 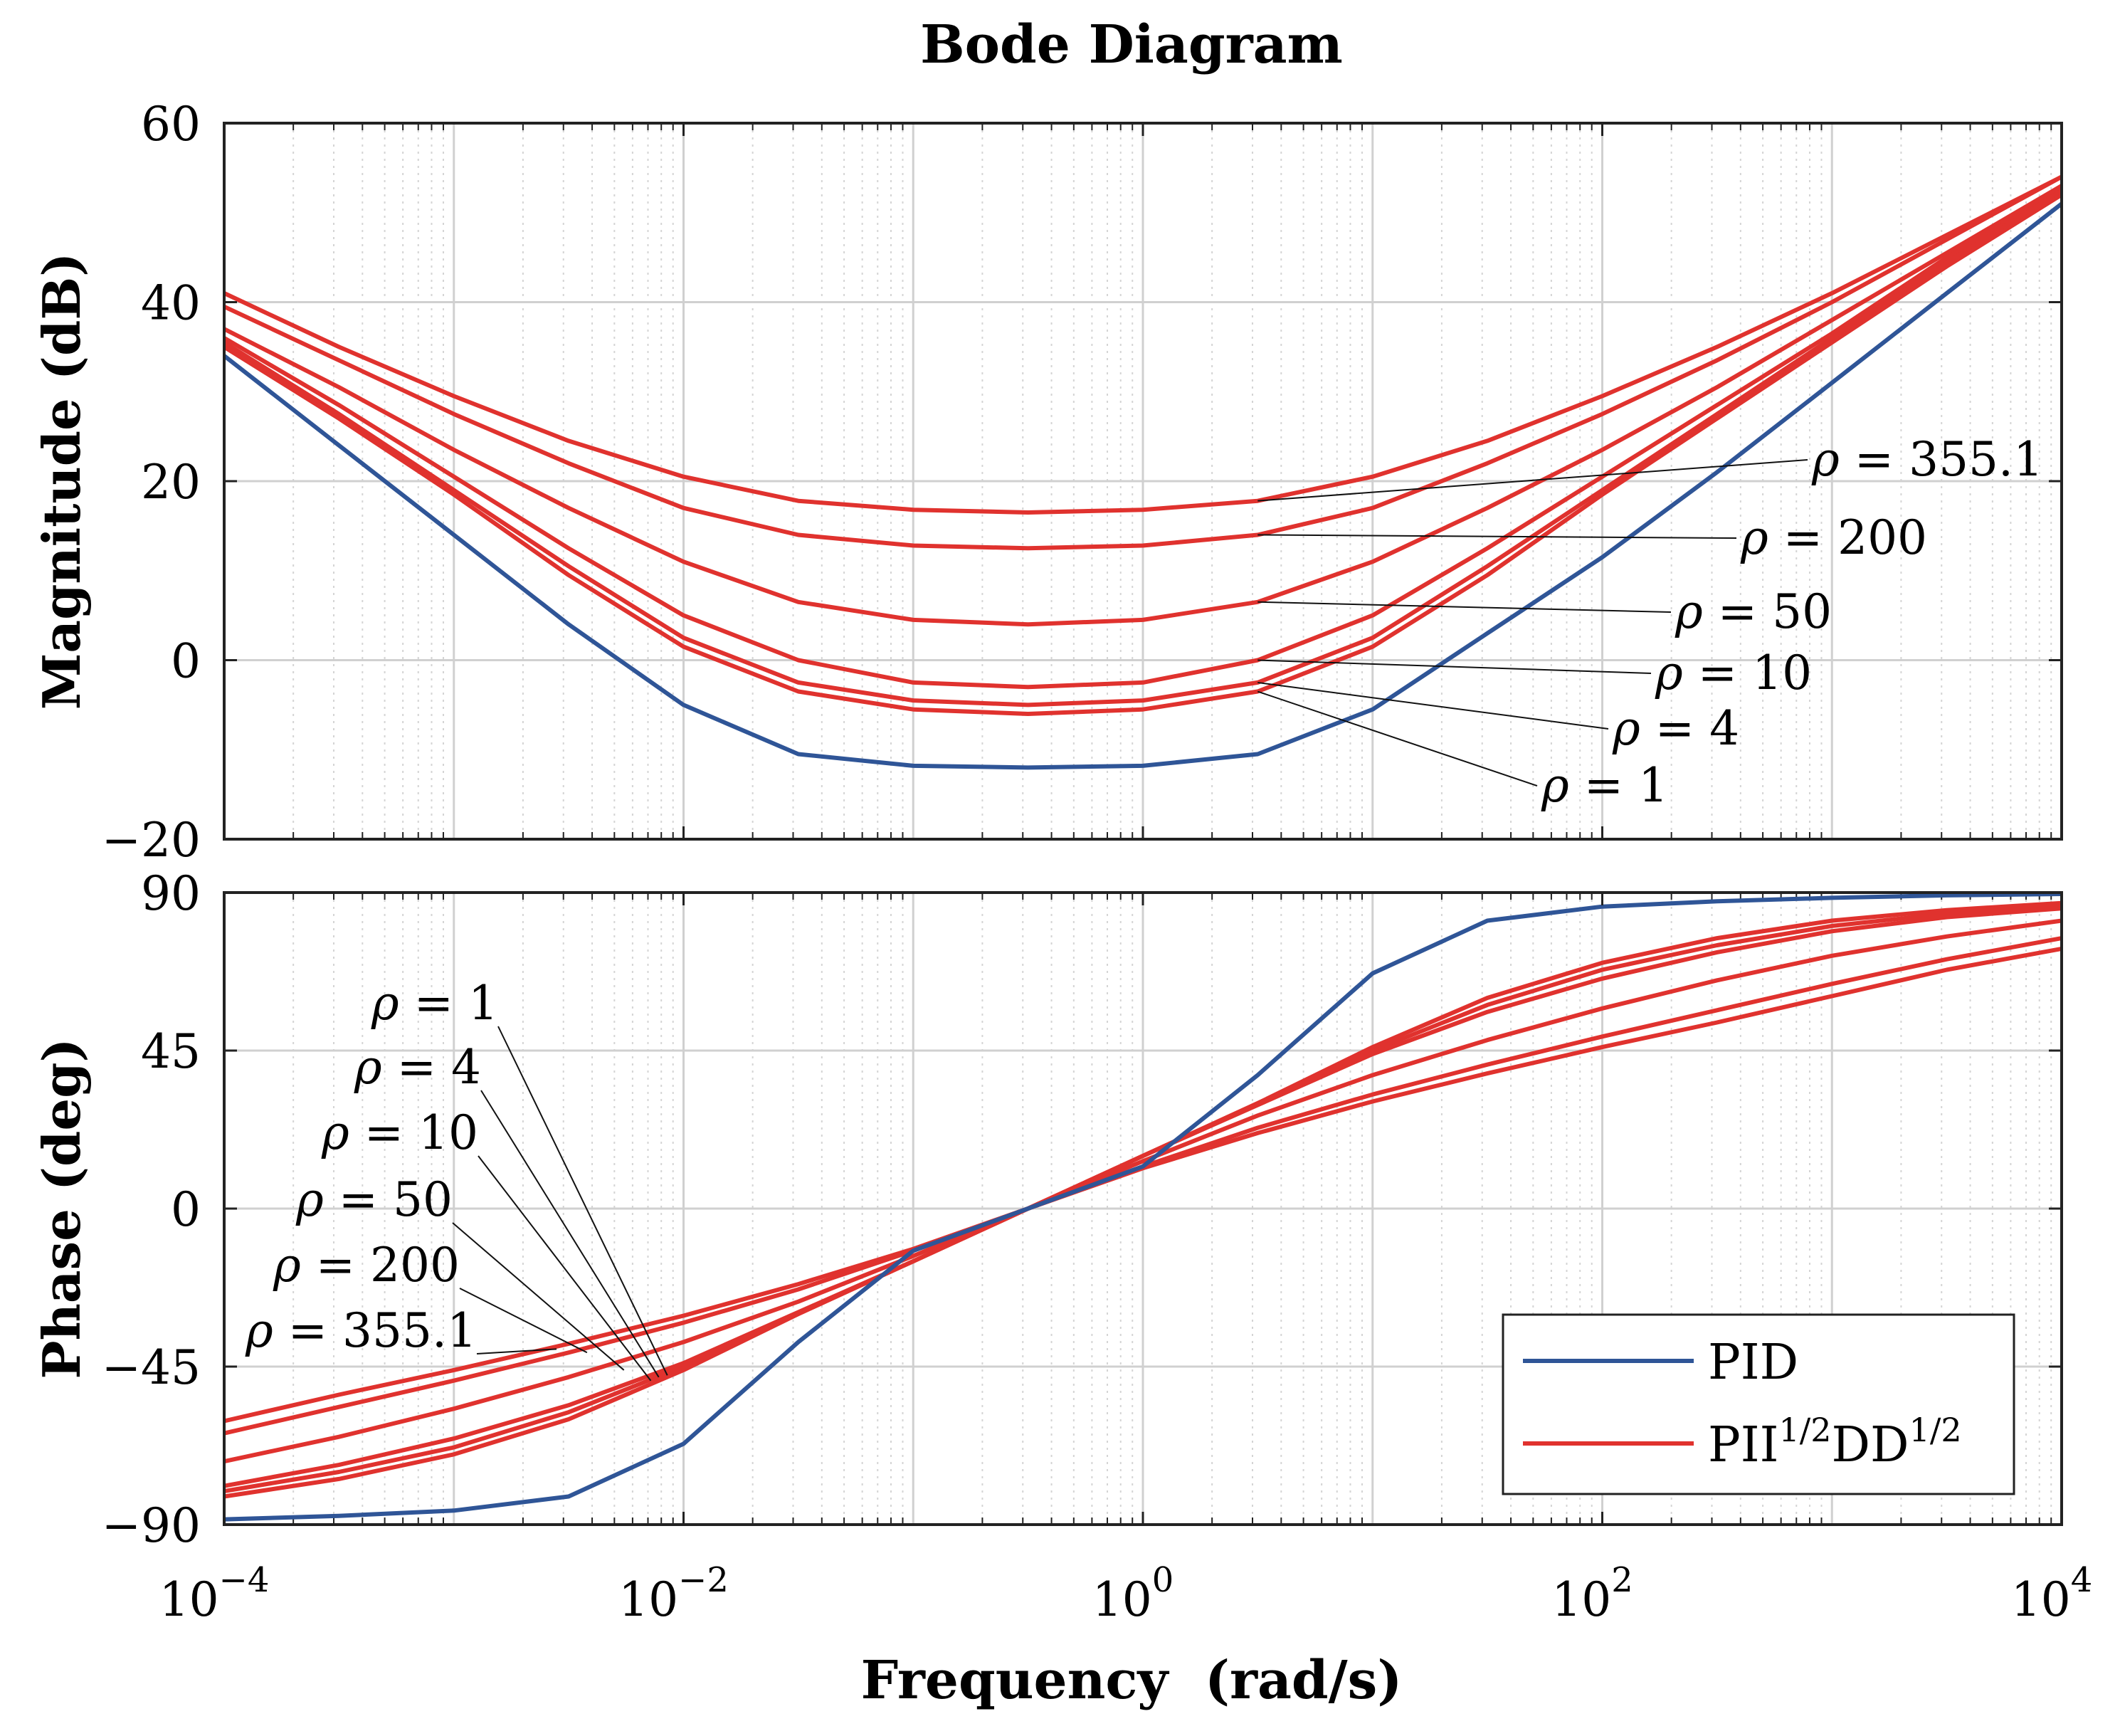 What do you see at coordinates (2052, 1593) in the screenshot?
I see `xtick-label: 10⁴` at bounding box center [2052, 1593].